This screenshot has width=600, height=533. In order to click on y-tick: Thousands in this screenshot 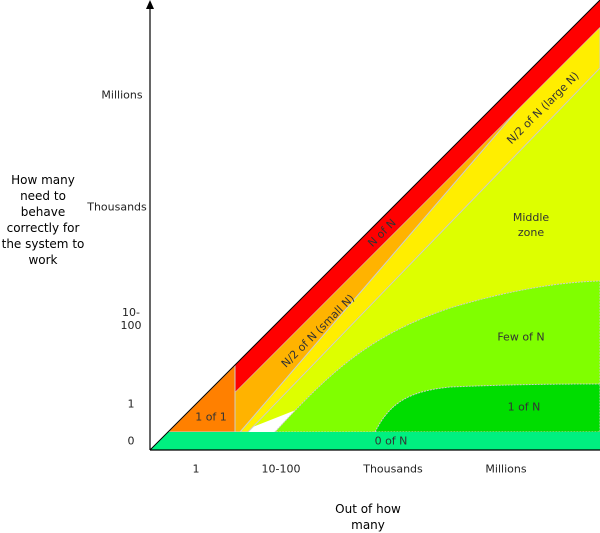, I will do `click(117, 207)`.